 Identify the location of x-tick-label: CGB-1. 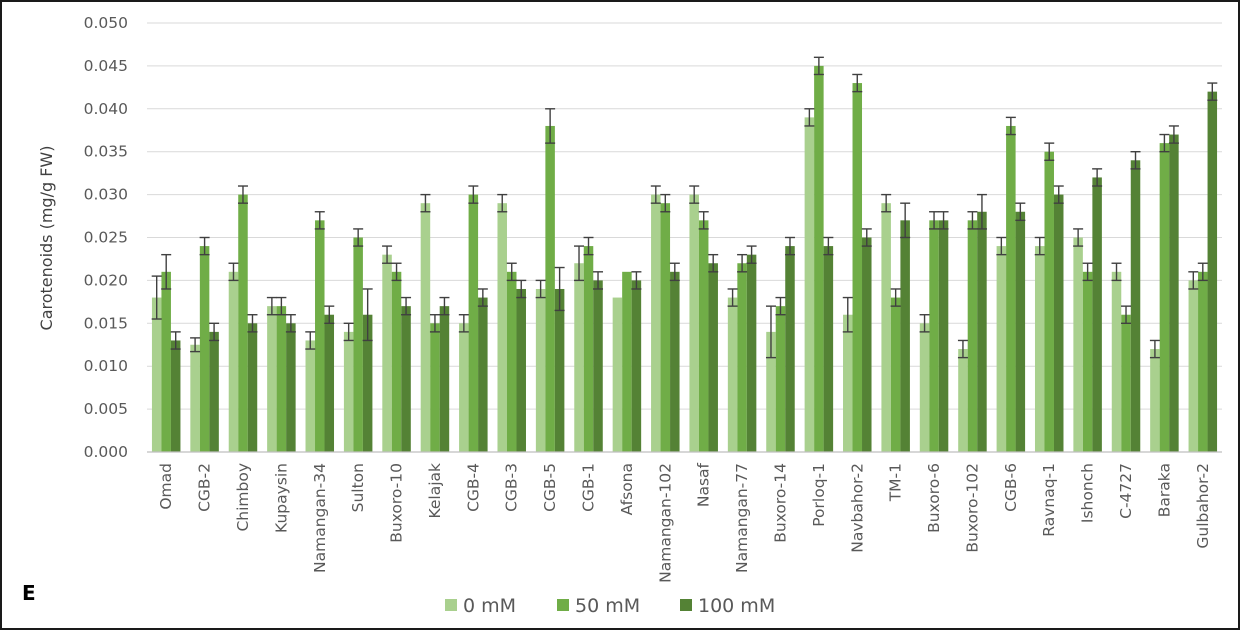
(589, 487).